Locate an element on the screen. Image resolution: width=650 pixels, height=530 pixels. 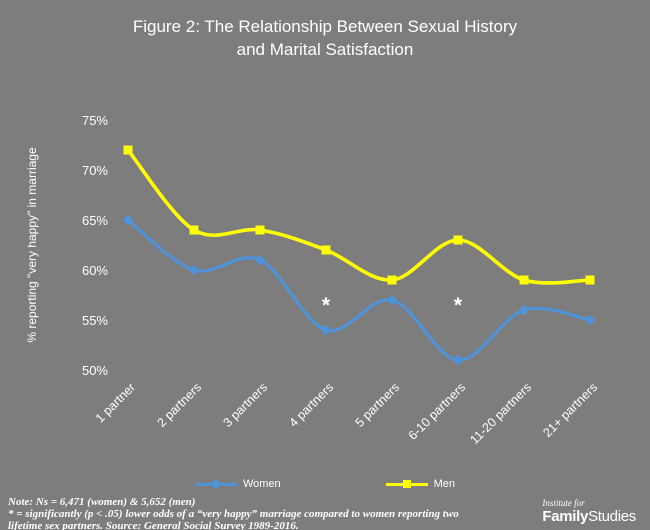
legend-marker-women-icon is located at coordinates (216, 483).